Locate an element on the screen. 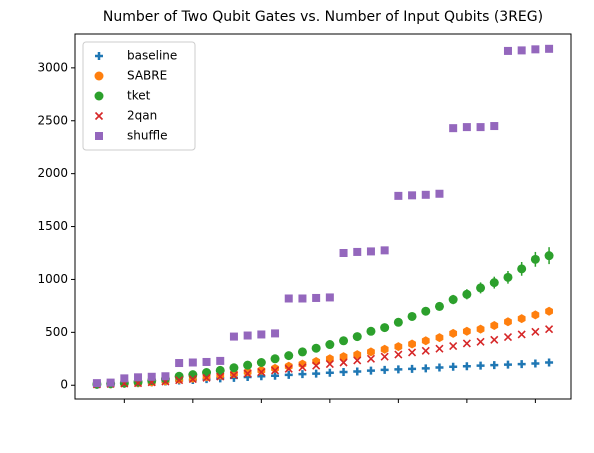 The height and width of the screenshot is (453, 594). y-tick-label: 1500 is located at coordinates (52, 226).